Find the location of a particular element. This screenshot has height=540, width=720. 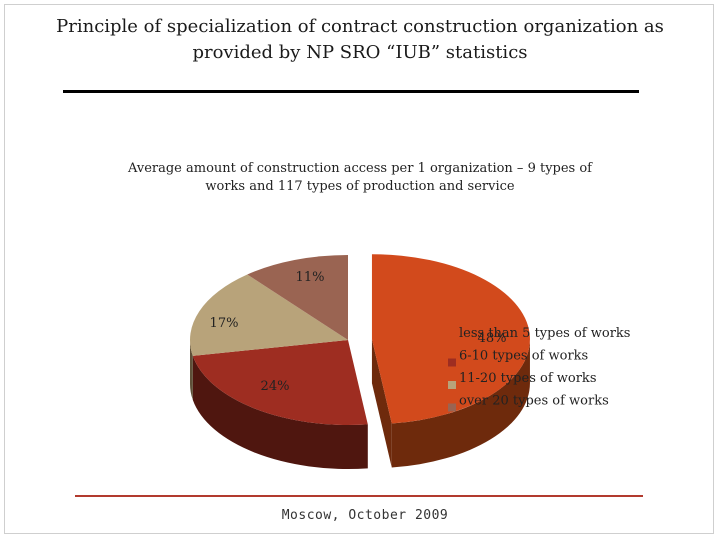

slide-title-line-2: provided by NP SRO “IUB” statistics is located at coordinates (360, 52).